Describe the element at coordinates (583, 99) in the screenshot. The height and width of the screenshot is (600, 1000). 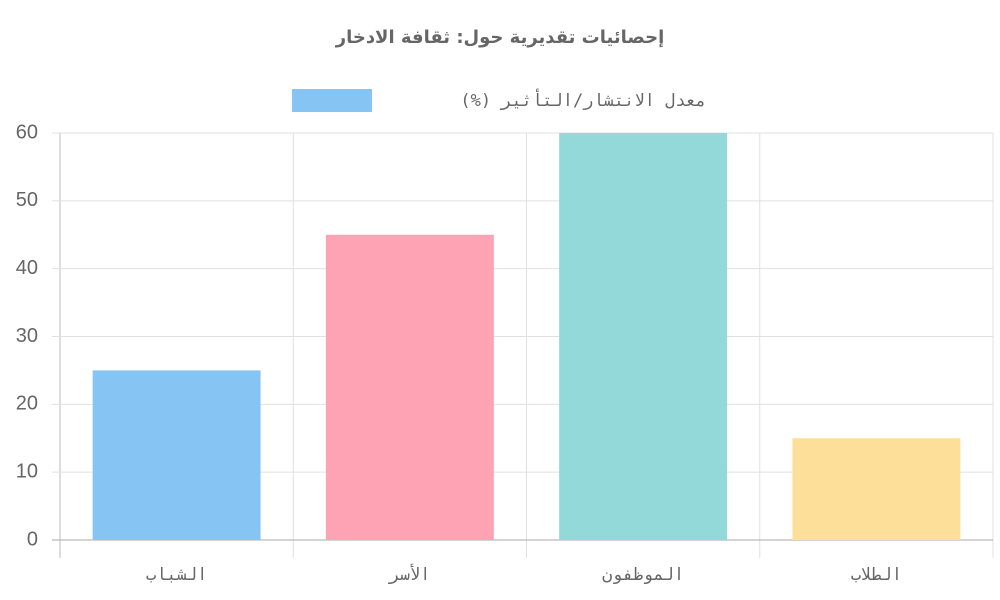
I see `legend-label: معدل الانتشار/التأثير (%)` at that location.